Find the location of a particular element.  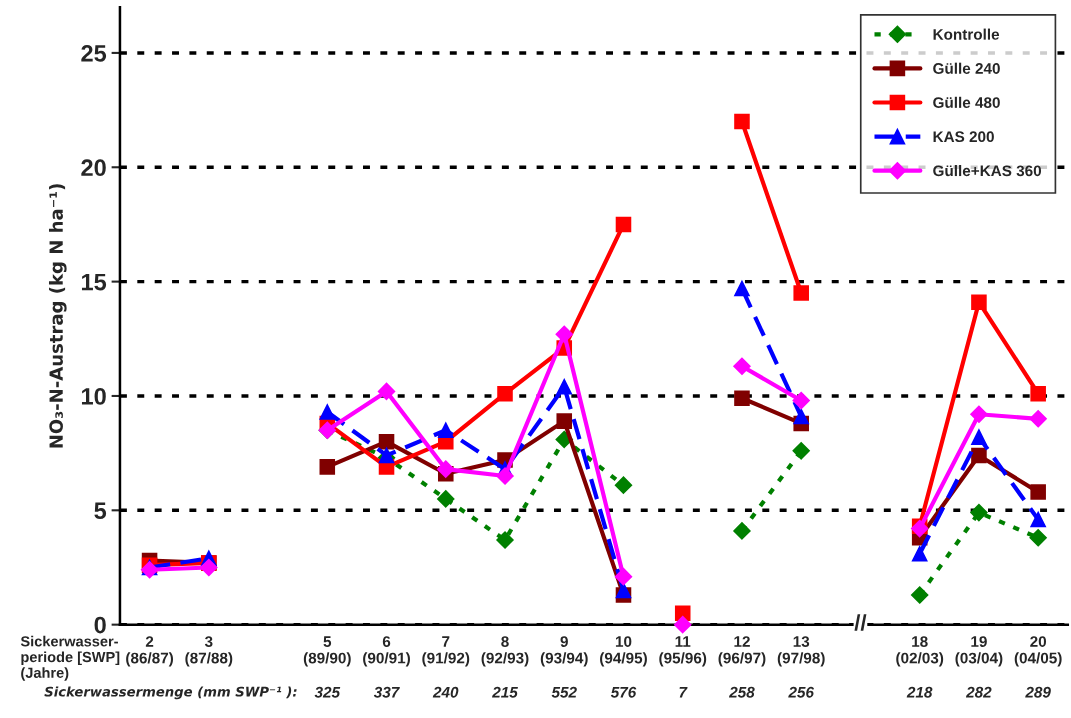

text: 325 is located at coordinates (327, 692).